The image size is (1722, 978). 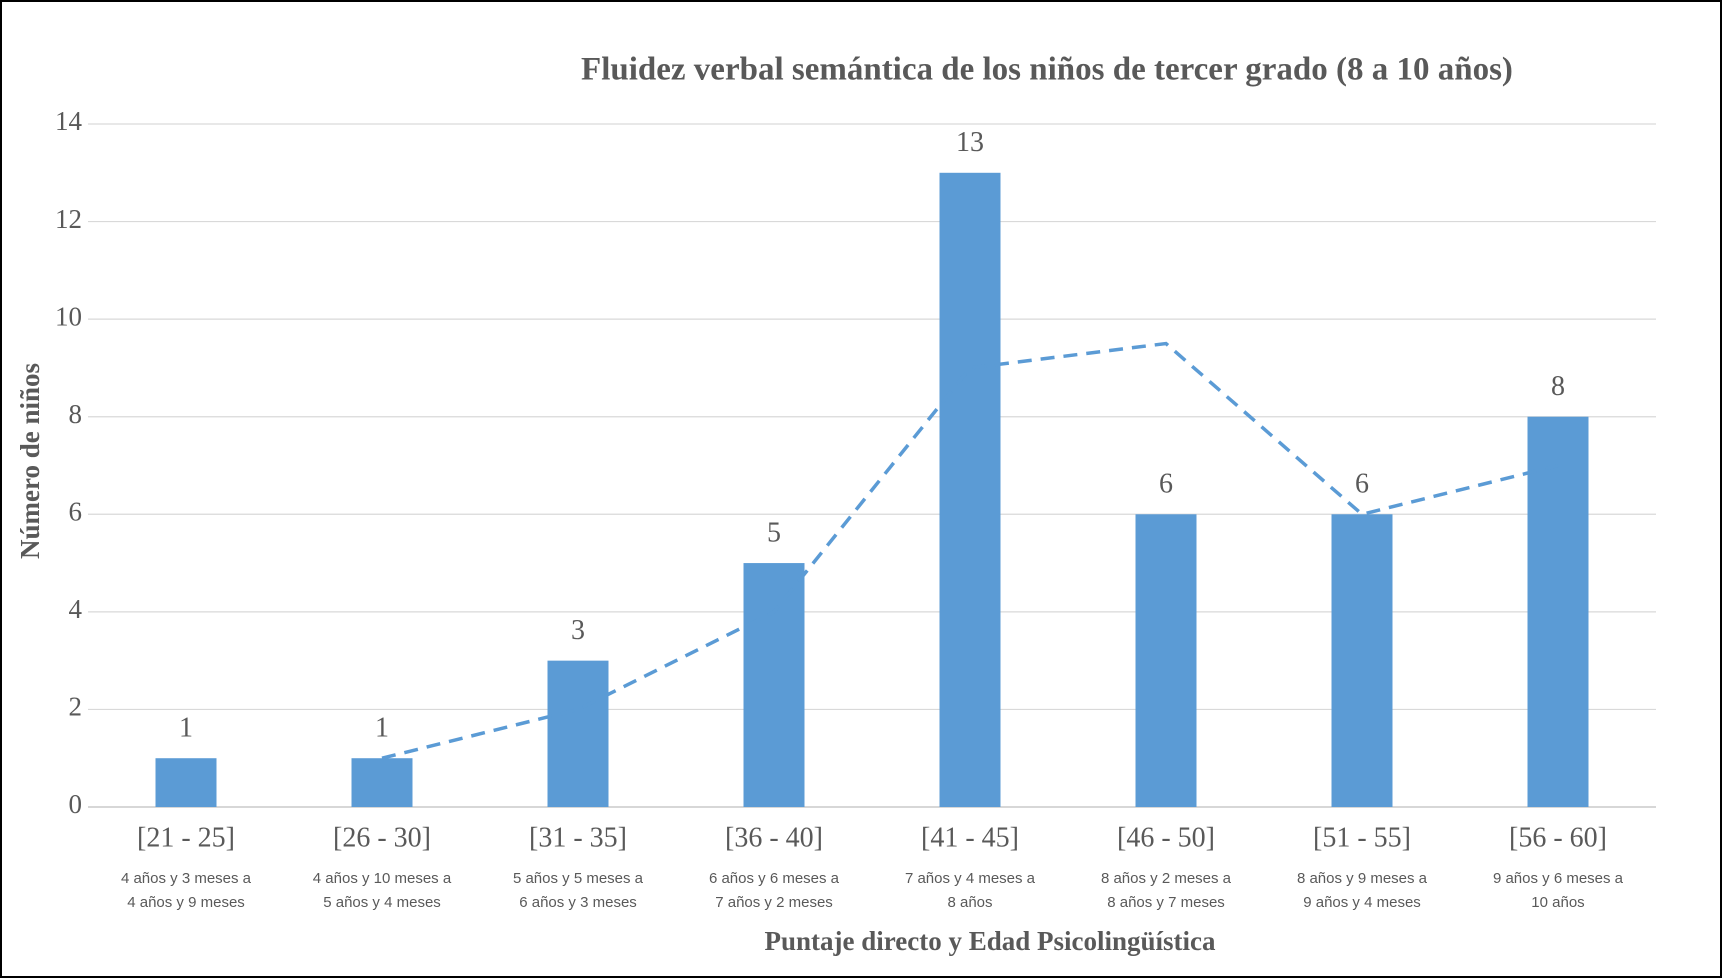 What do you see at coordinates (774, 532) in the screenshot?
I see `value-label: 5` at bounding box center [774, 532].